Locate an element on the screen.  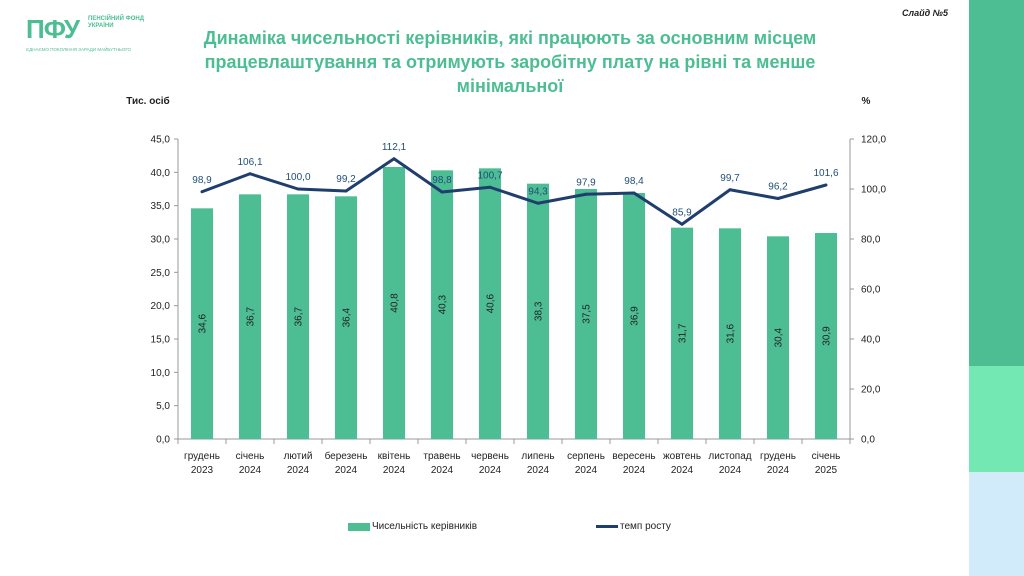
y-tick-right: 40,0 is located at coordinates (871, 340).